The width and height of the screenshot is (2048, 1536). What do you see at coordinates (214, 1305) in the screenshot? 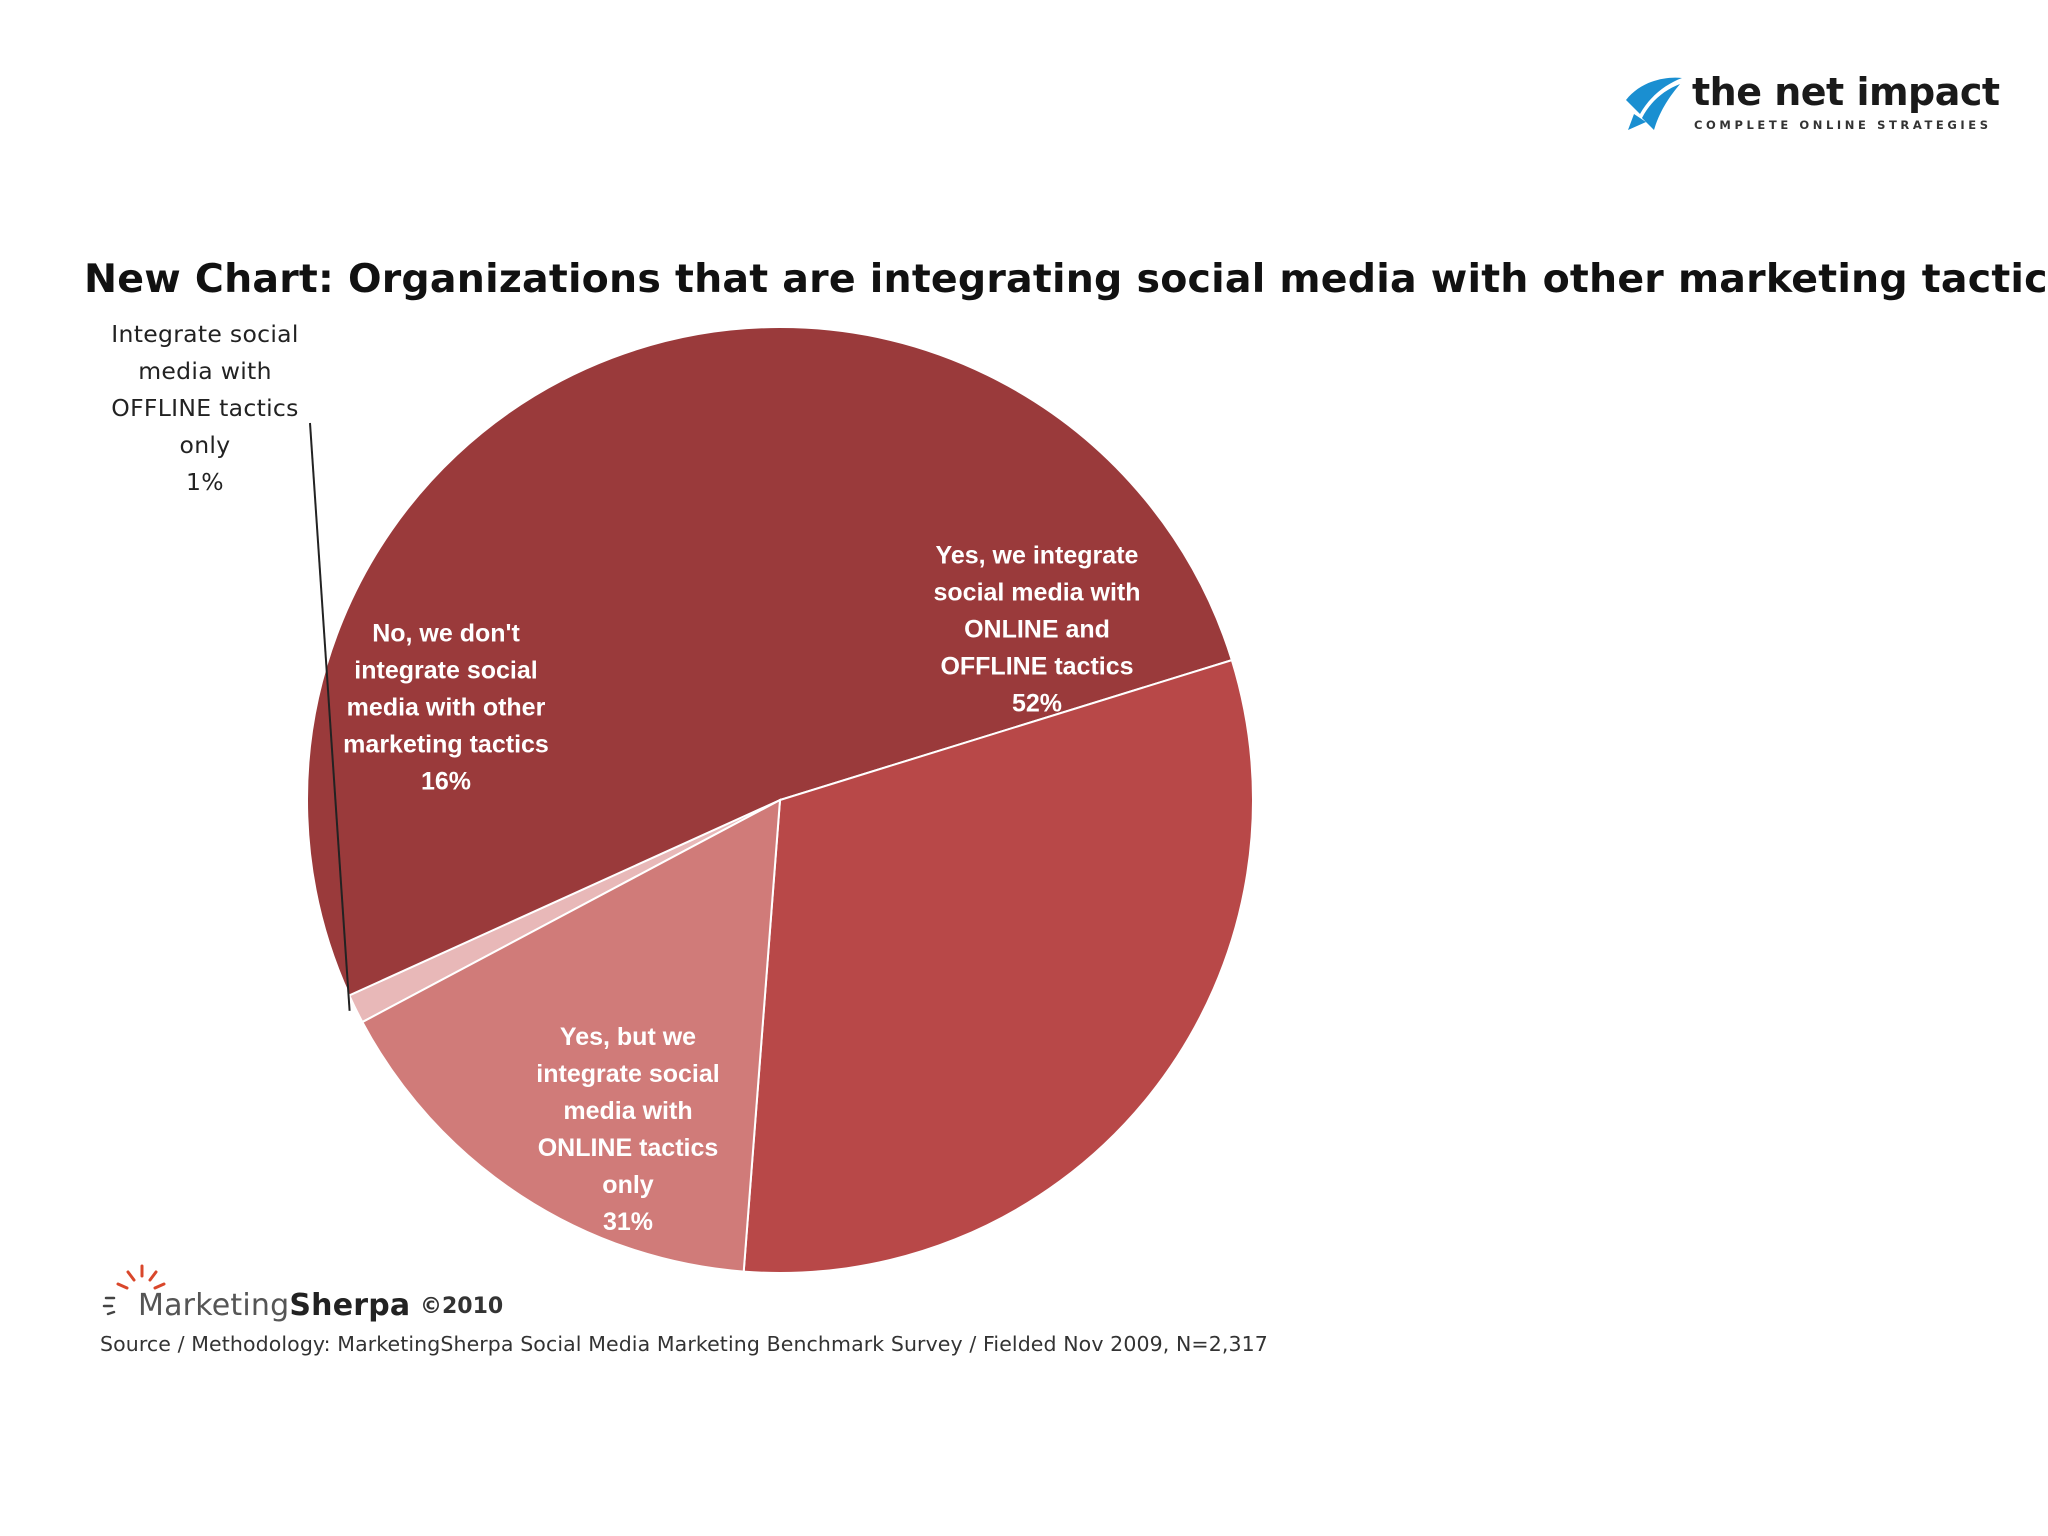
I see `publisher-name: Marketing` at bounding box center [214, 1305].